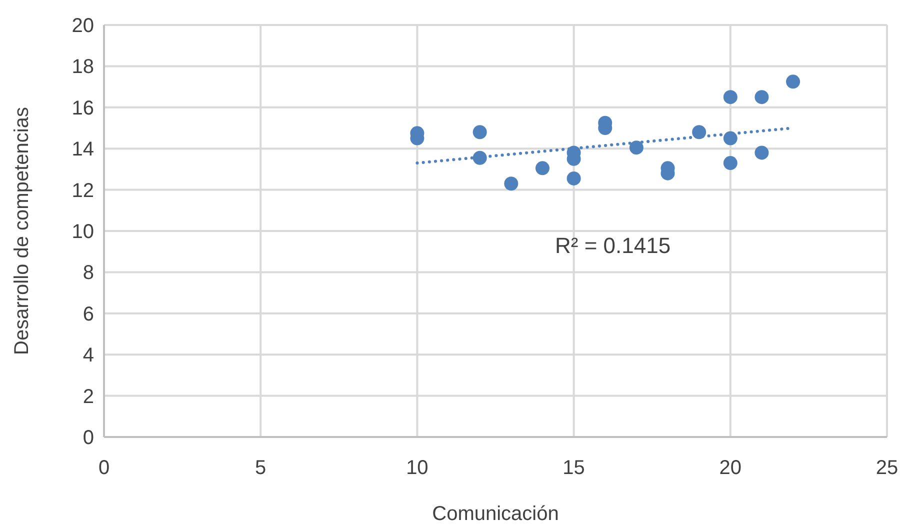 This screenshot has height=530, width=907. I want to click on x-axis-title: Comunicación, so click(495, 514).